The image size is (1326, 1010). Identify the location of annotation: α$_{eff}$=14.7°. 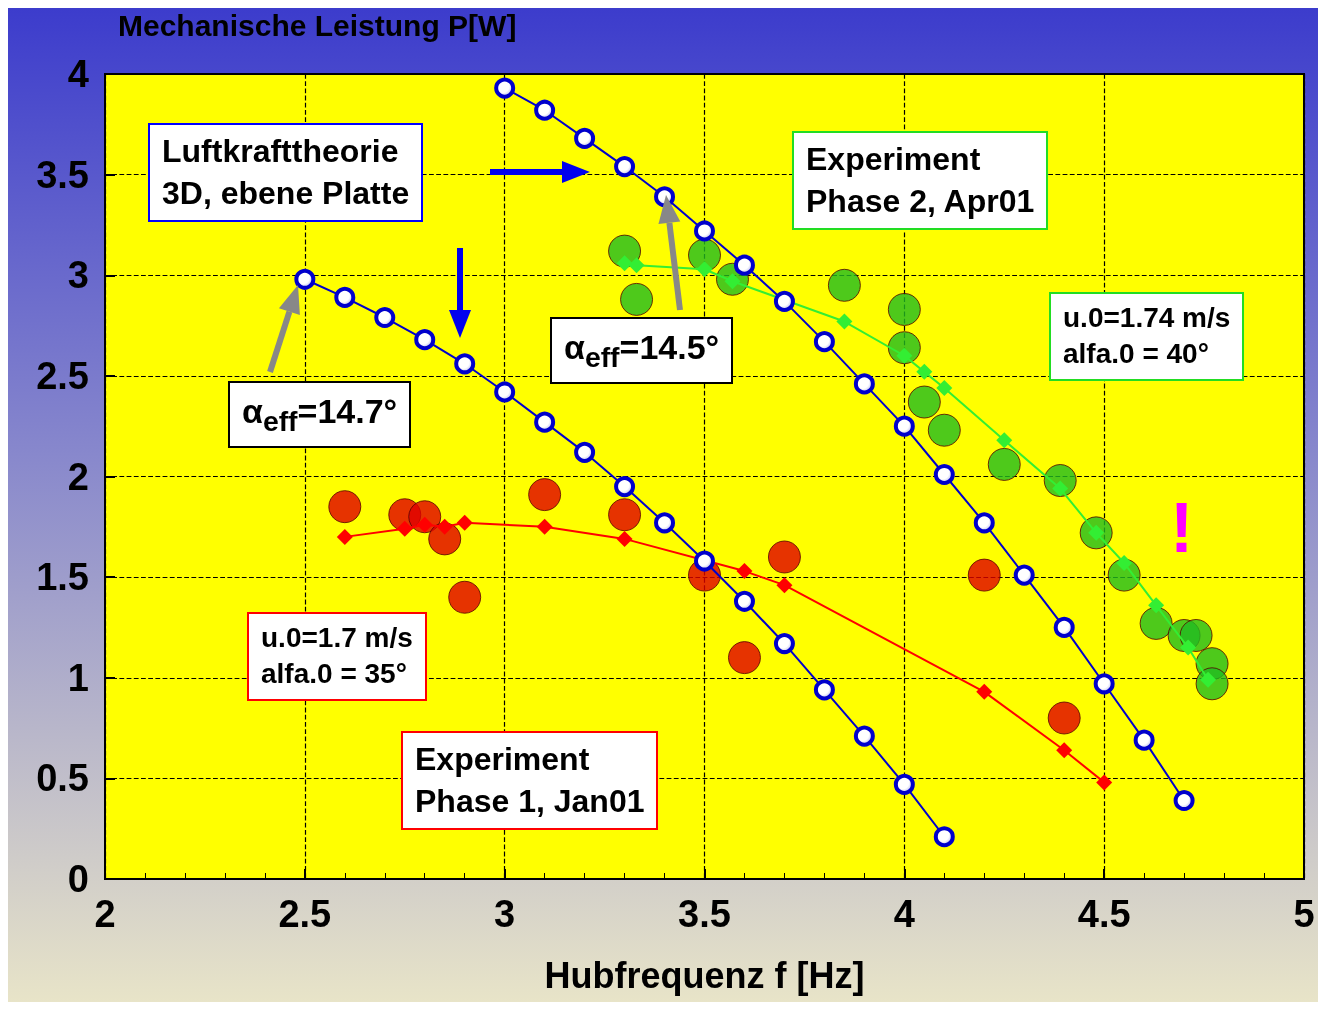
(320, 414).